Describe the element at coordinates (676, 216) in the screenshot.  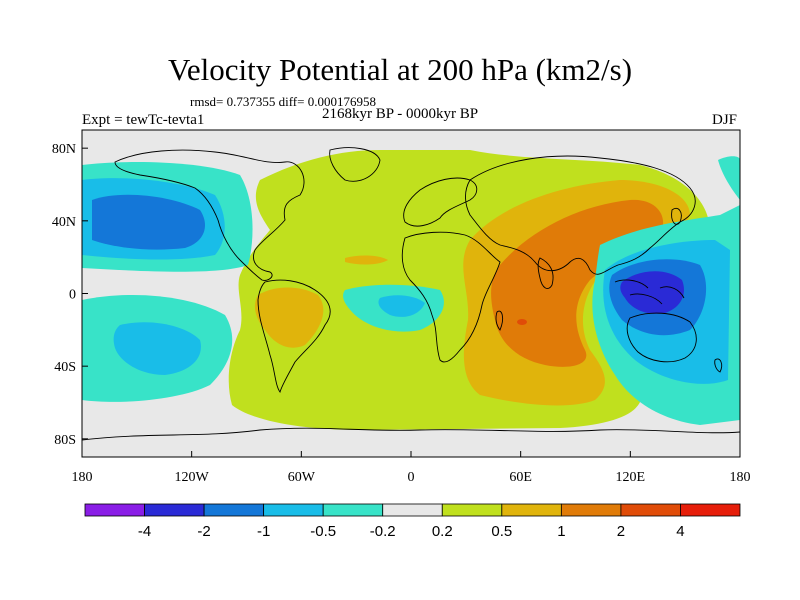
I see `coastline-japan` at that location.